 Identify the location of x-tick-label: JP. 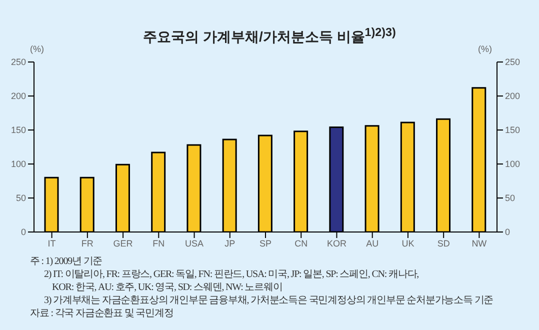
(230, 243).